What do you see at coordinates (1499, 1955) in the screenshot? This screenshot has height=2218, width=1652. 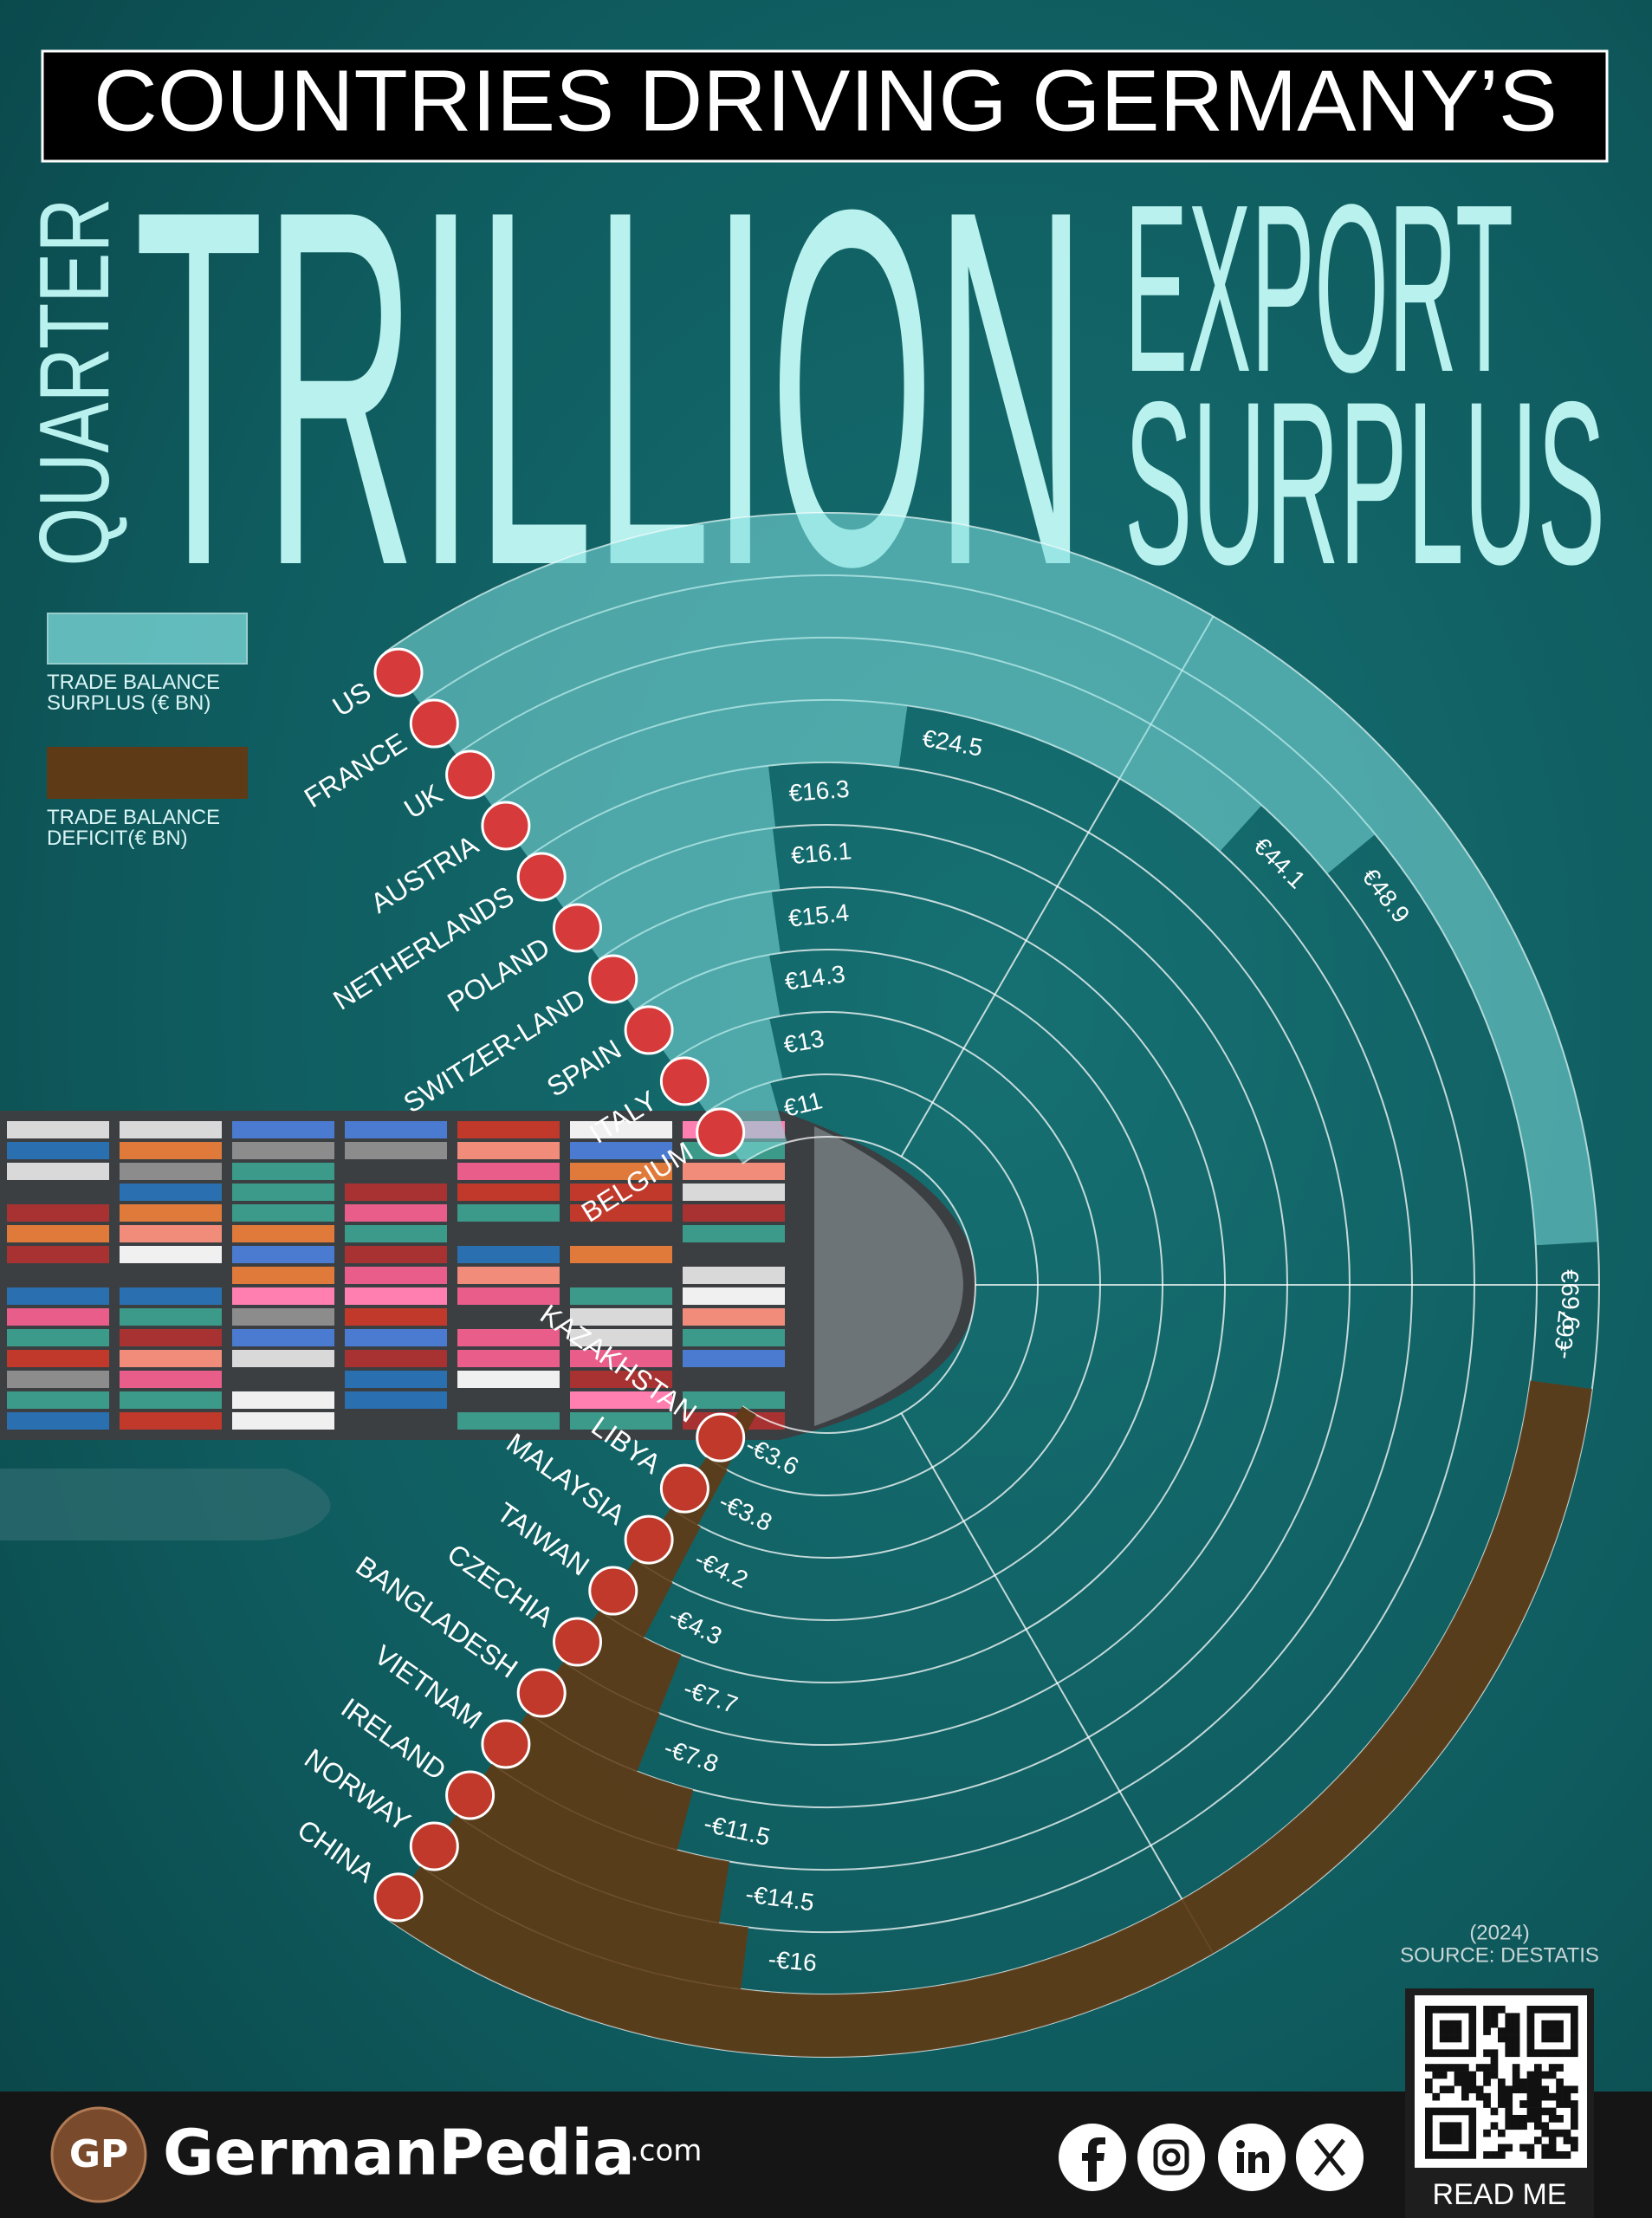 I see `source: SOURCE: DESTATIS` at bounding box center [1499, 1955].